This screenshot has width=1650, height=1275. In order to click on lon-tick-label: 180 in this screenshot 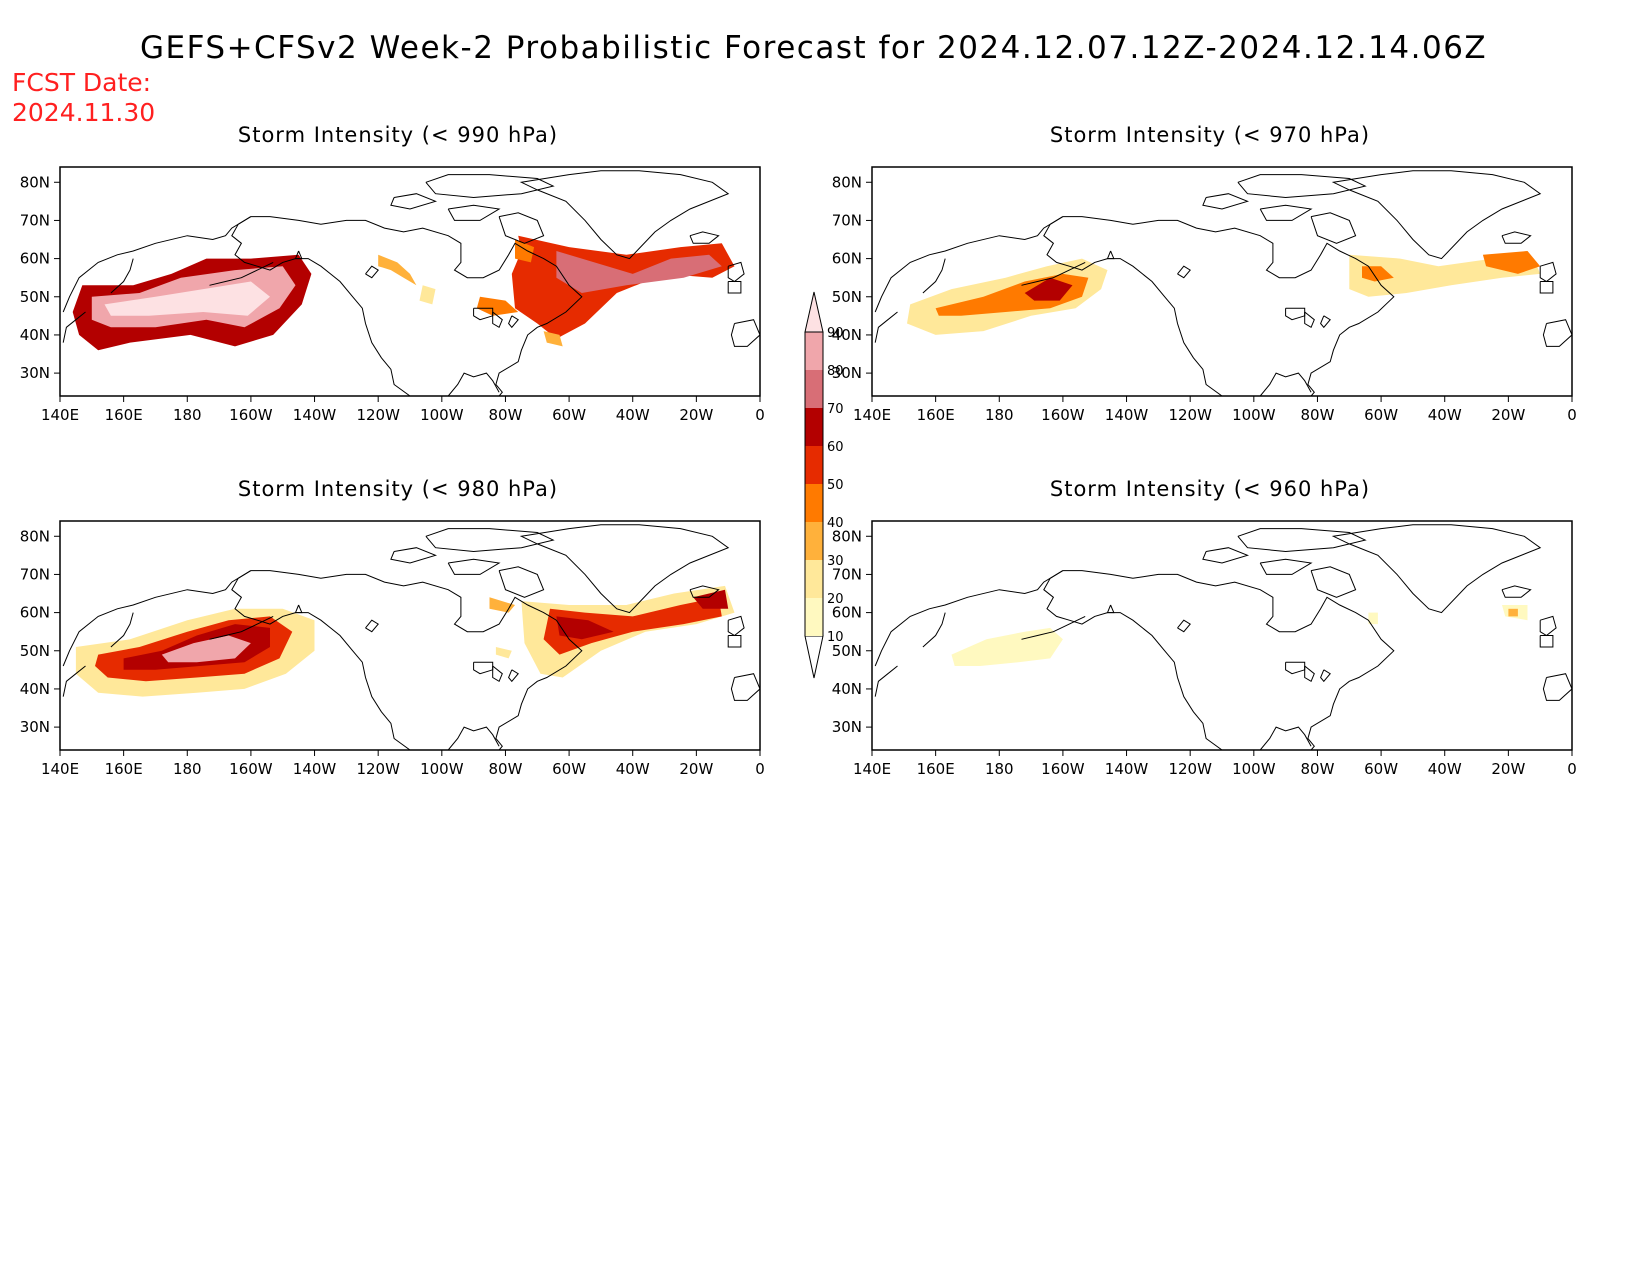, I will do `click(187, 415)`.